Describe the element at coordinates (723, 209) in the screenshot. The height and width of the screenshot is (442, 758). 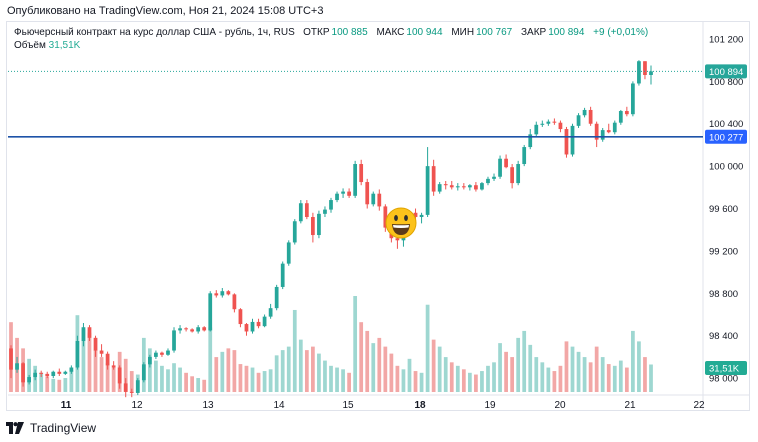
I see `y-tick-label: 99 600` at that location.